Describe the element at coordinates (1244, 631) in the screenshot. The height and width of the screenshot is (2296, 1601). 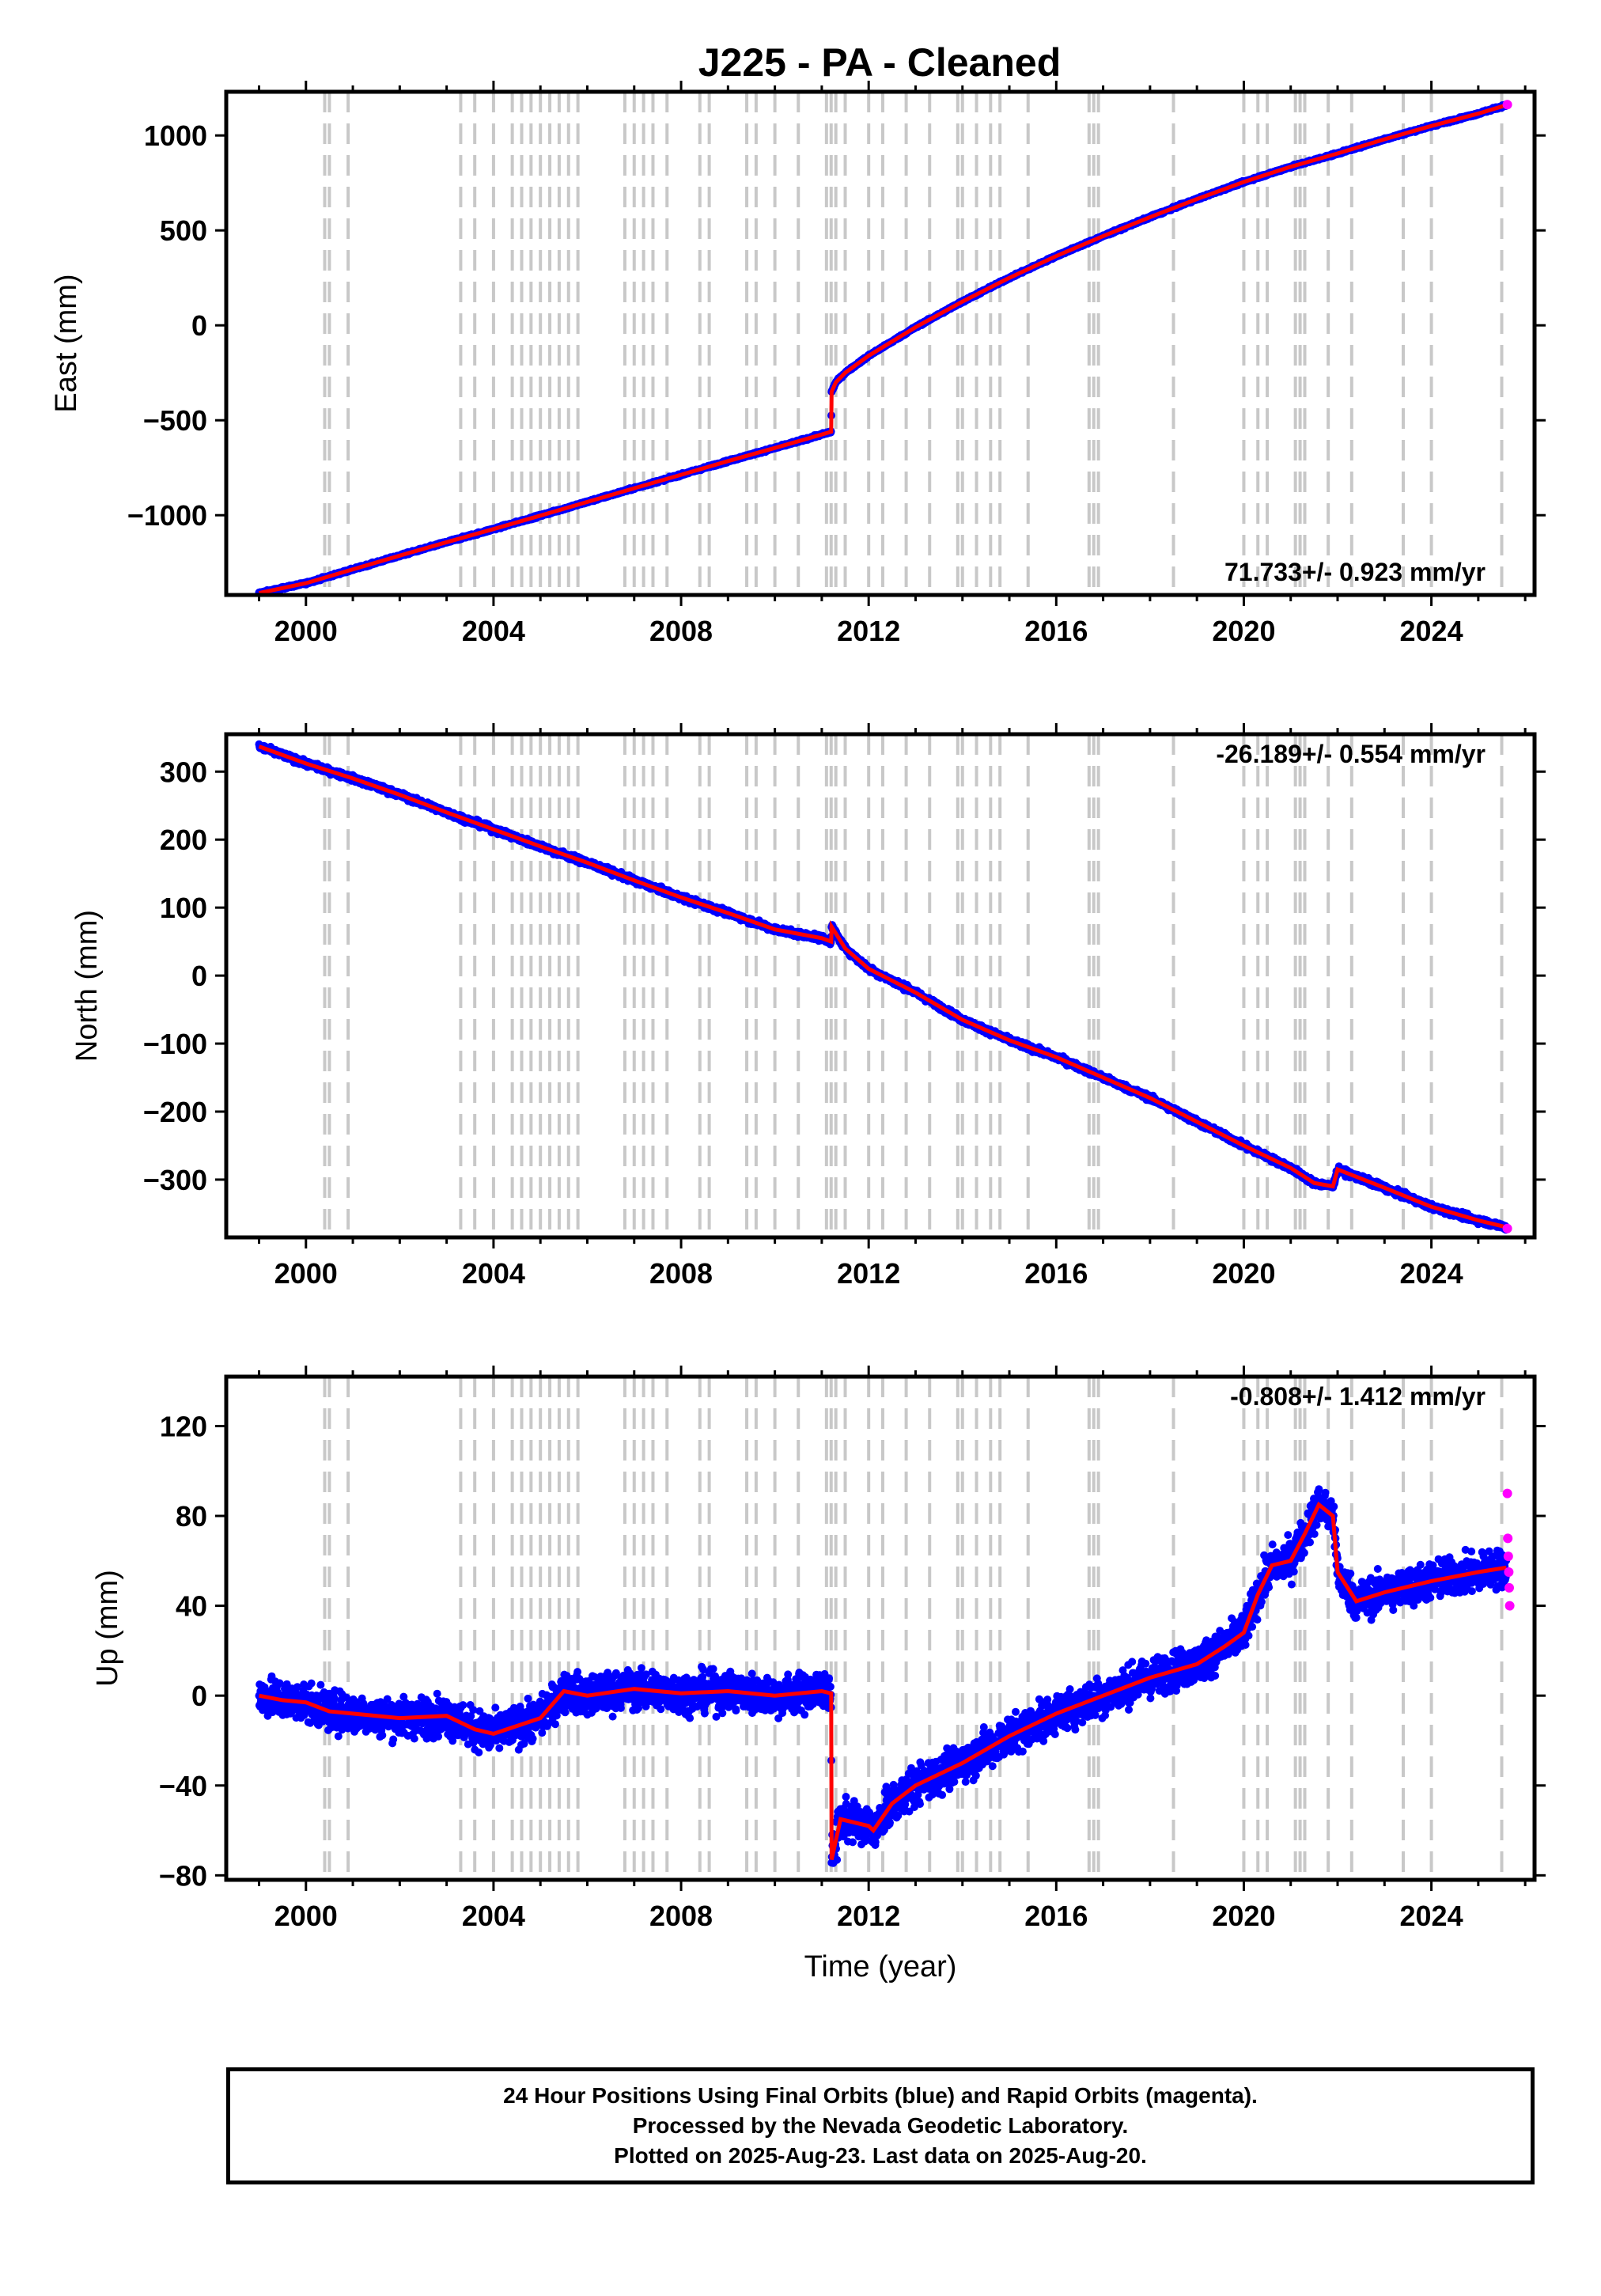
I see `x-tick-label: 2020` at that location.